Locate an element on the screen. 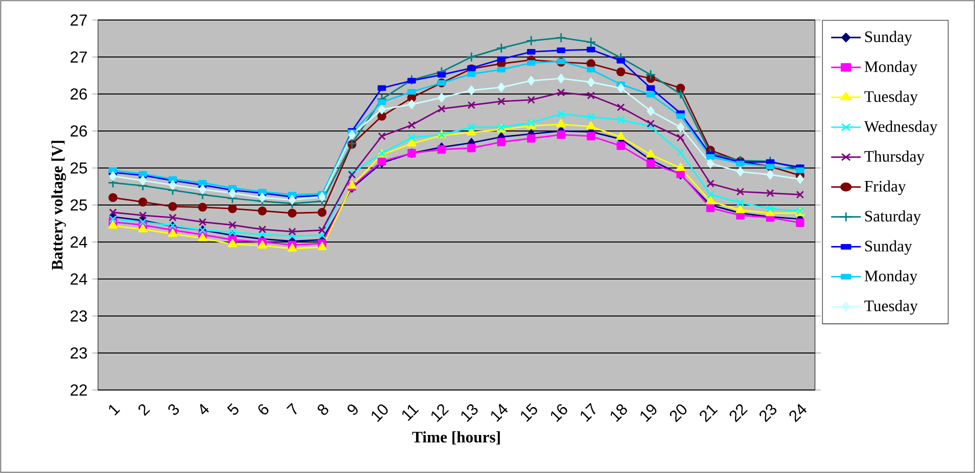 The image size is (975, 473). x-tick-label: 5 is located at coordinates (232, 409).